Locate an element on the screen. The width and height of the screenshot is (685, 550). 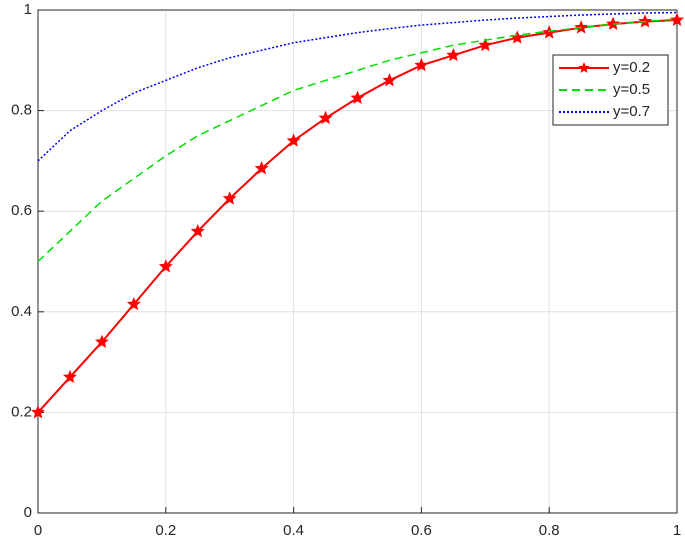
y-tick-label: 0 is located at coordinates (28, 512).